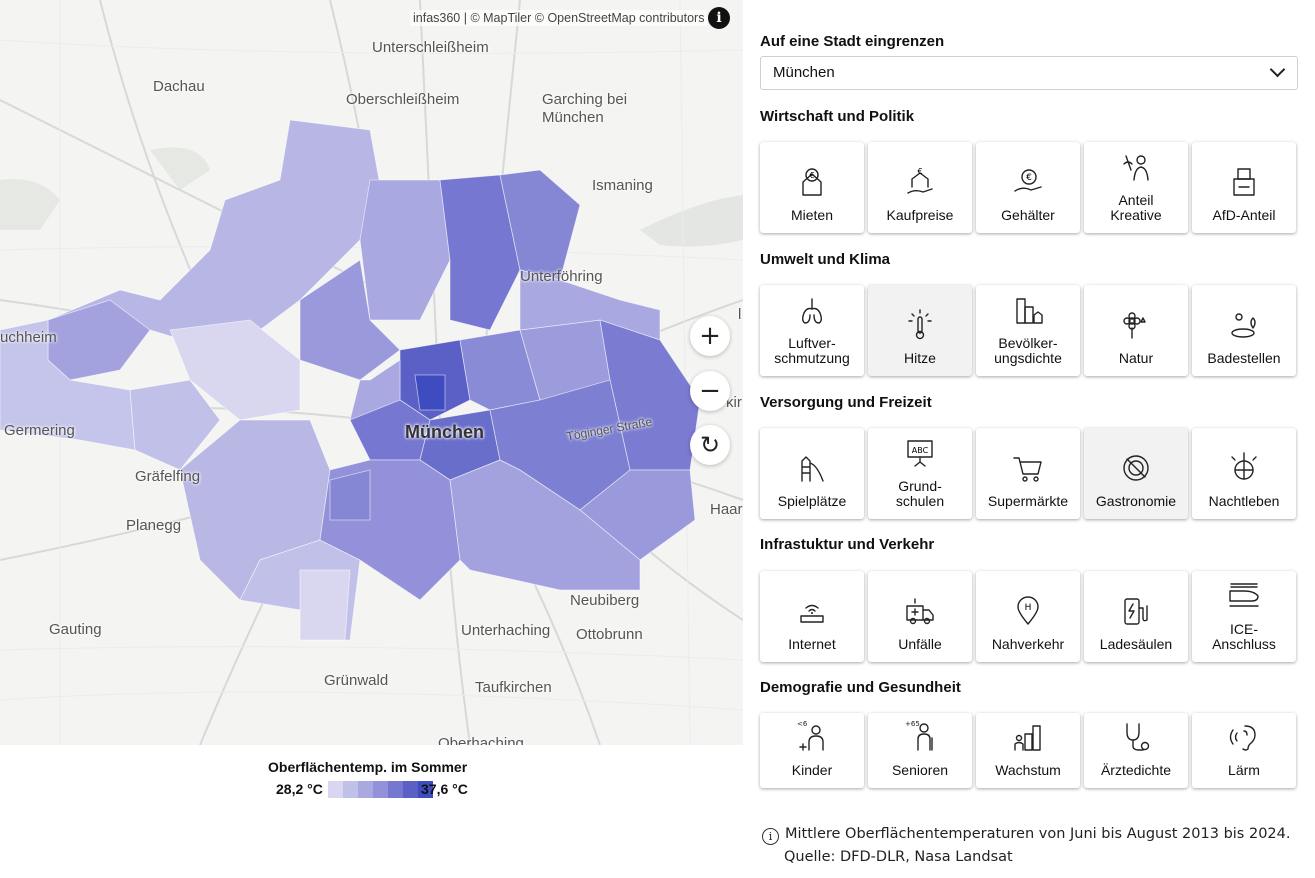 This screenshot has height=878, width=1315. What do you see at coordinates (898, 857) in the screenshot?
I see `footnote-source: Quelle: DFD-DLR, Nasa Landsat` at bounding box center [898, 857].